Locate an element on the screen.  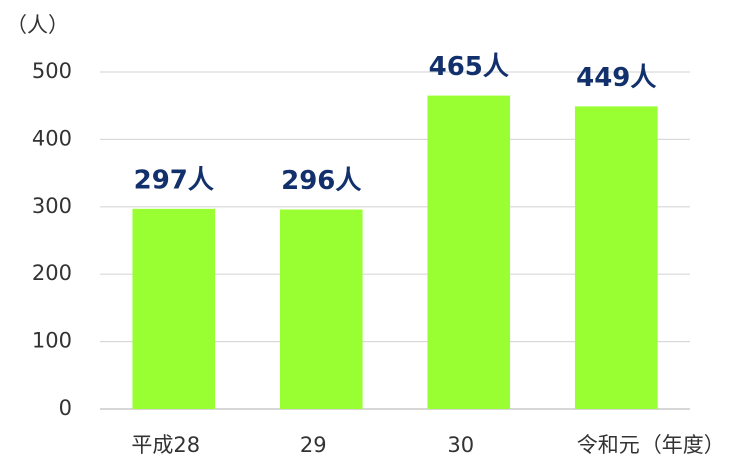
x-tick-label: 令和元 is located at coordinates (608, 445).